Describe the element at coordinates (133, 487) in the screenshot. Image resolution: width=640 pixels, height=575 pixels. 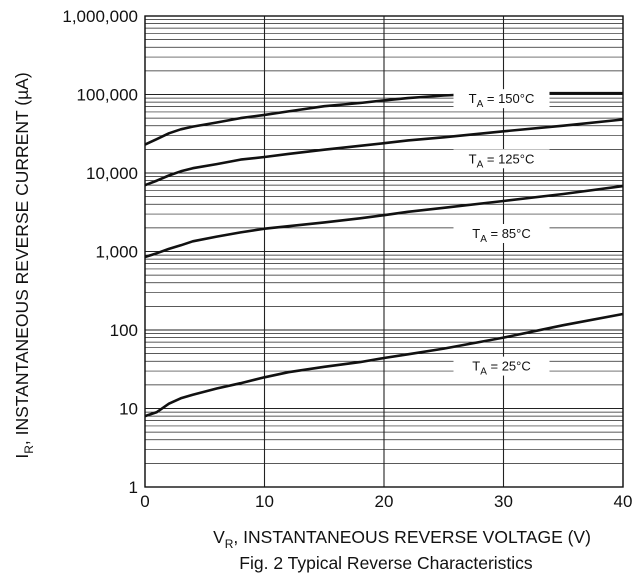
I see `y-tick-label: 1` at that location.